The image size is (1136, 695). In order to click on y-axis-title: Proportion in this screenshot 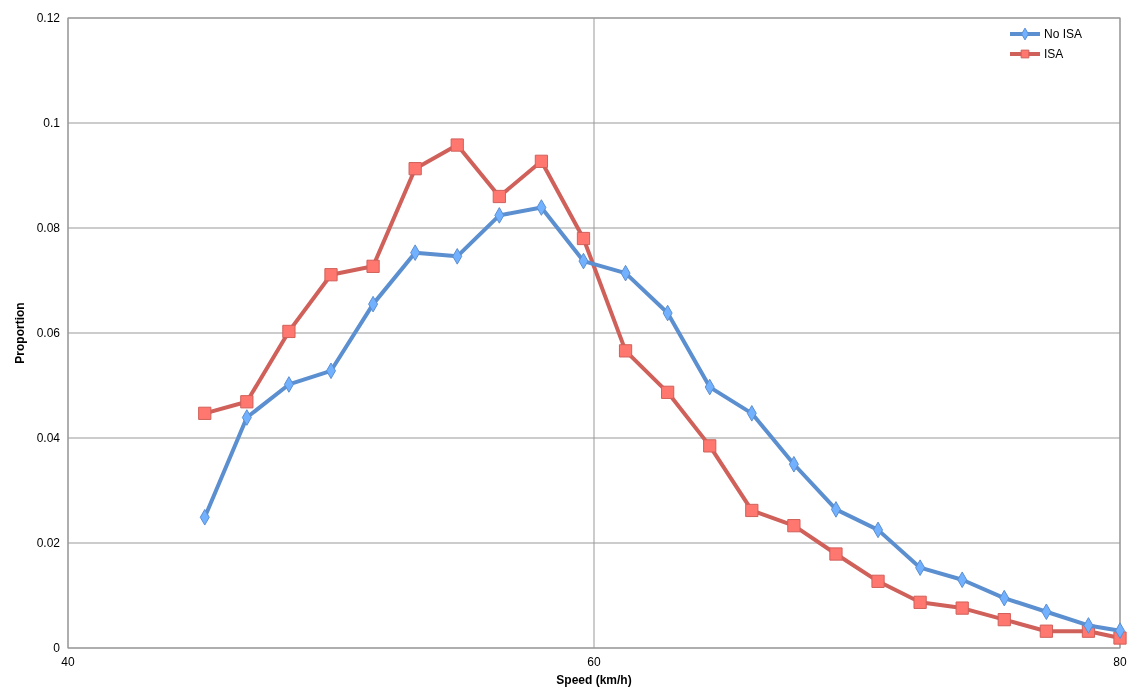, I will do `click(20, 333)`.